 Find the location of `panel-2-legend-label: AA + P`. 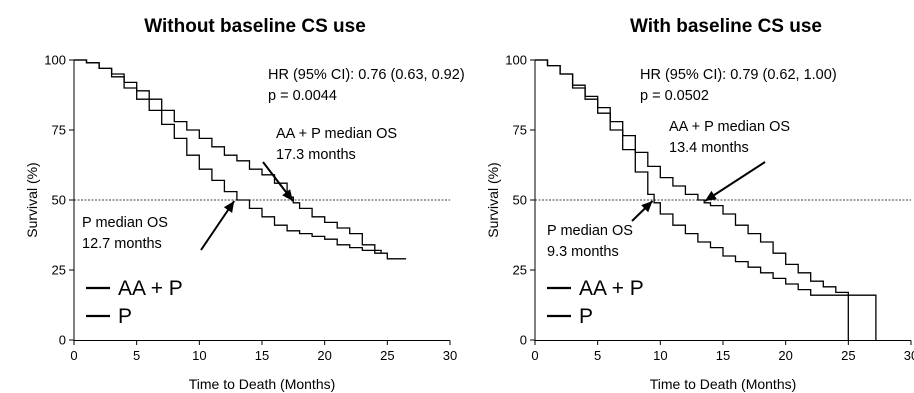

panel-2-legend-label: AA + P is located at coordinates (611, 288).